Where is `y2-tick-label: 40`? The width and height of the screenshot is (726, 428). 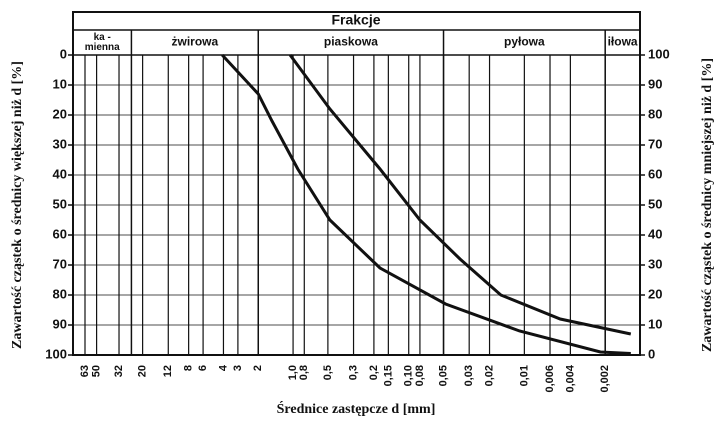 y2-tick-label: 40 is located at coordinates (655, 233).